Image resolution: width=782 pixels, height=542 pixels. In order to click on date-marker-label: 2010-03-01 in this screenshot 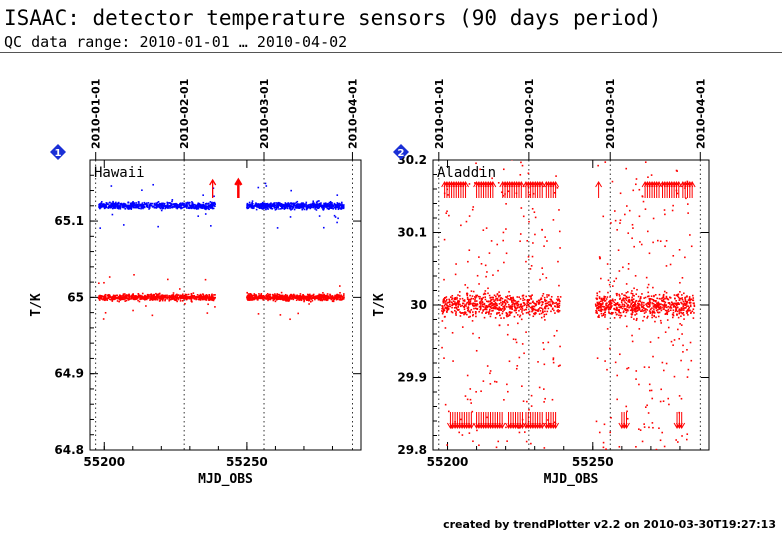, I will do `click(610, 114)`.